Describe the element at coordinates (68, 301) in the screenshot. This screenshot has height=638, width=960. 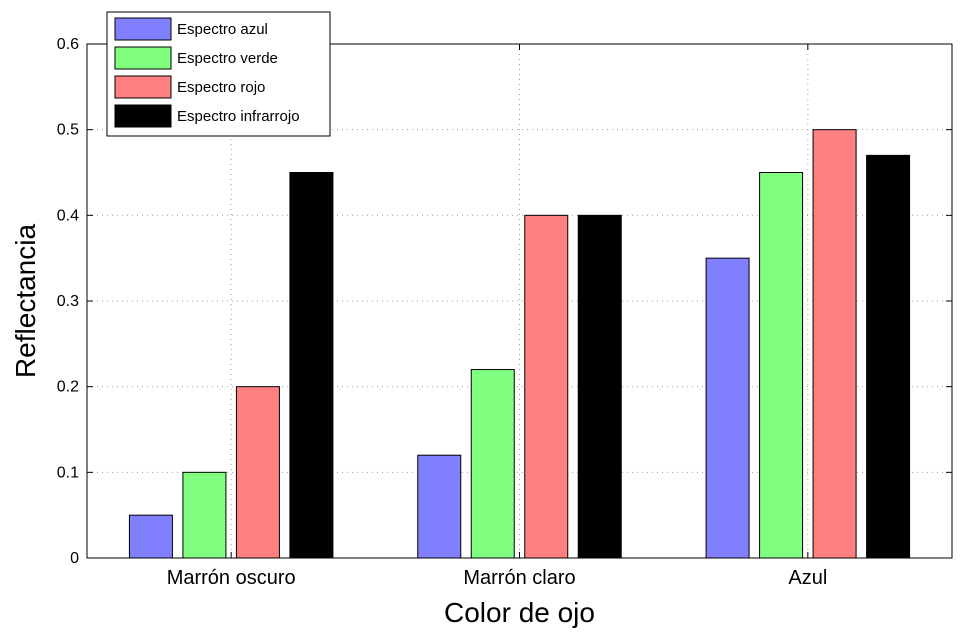
I see `y-tick-label: 0.3` at that location.